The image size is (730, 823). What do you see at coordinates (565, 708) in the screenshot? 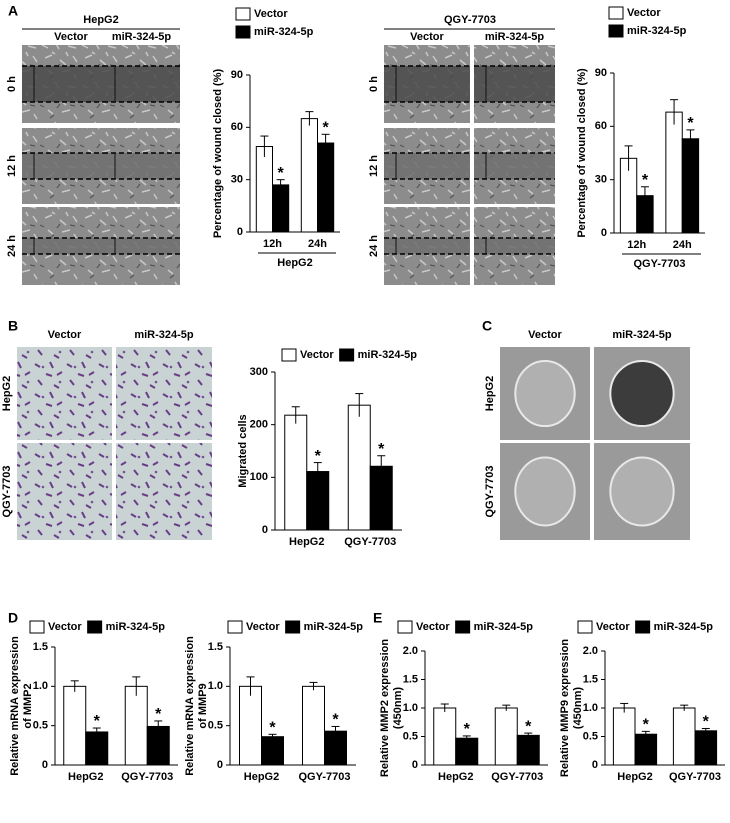
I see `y-axis-label: Relative MMP9 expression` at bounding box center [565, 708].